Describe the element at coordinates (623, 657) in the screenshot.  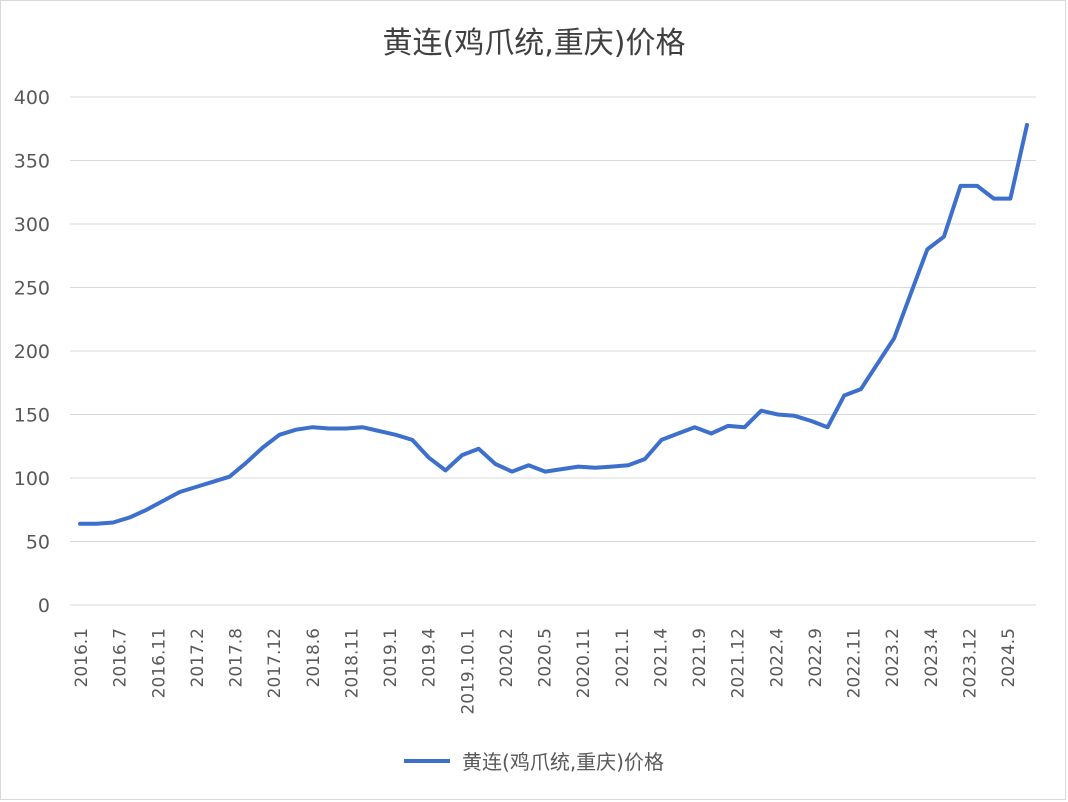
I see `x-tick-label: 2021.1` at that location.